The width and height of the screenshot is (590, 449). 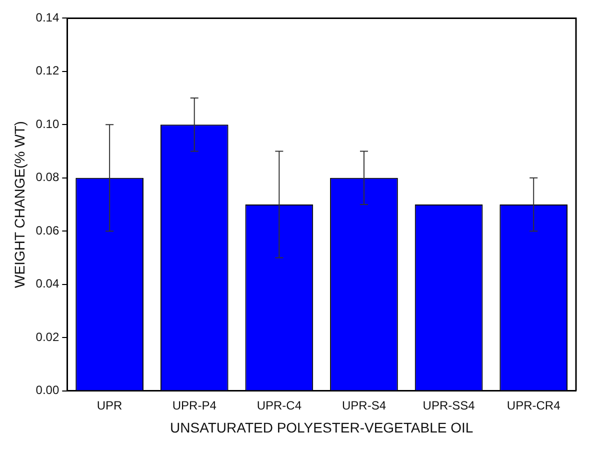 I want to click on x-tick-label: UPR-S4, so click(x=364, y=405).